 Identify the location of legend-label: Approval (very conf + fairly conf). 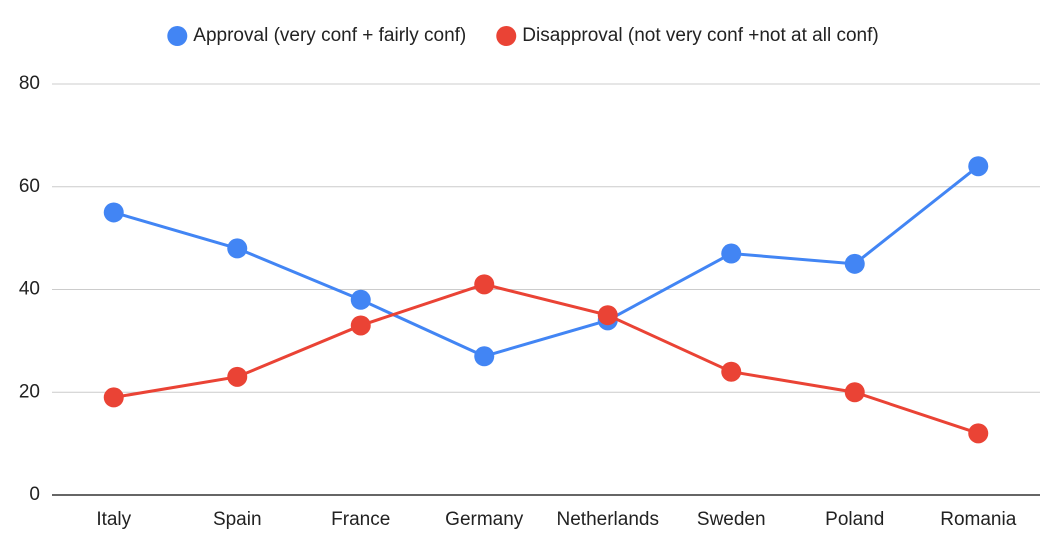
(329, 35).